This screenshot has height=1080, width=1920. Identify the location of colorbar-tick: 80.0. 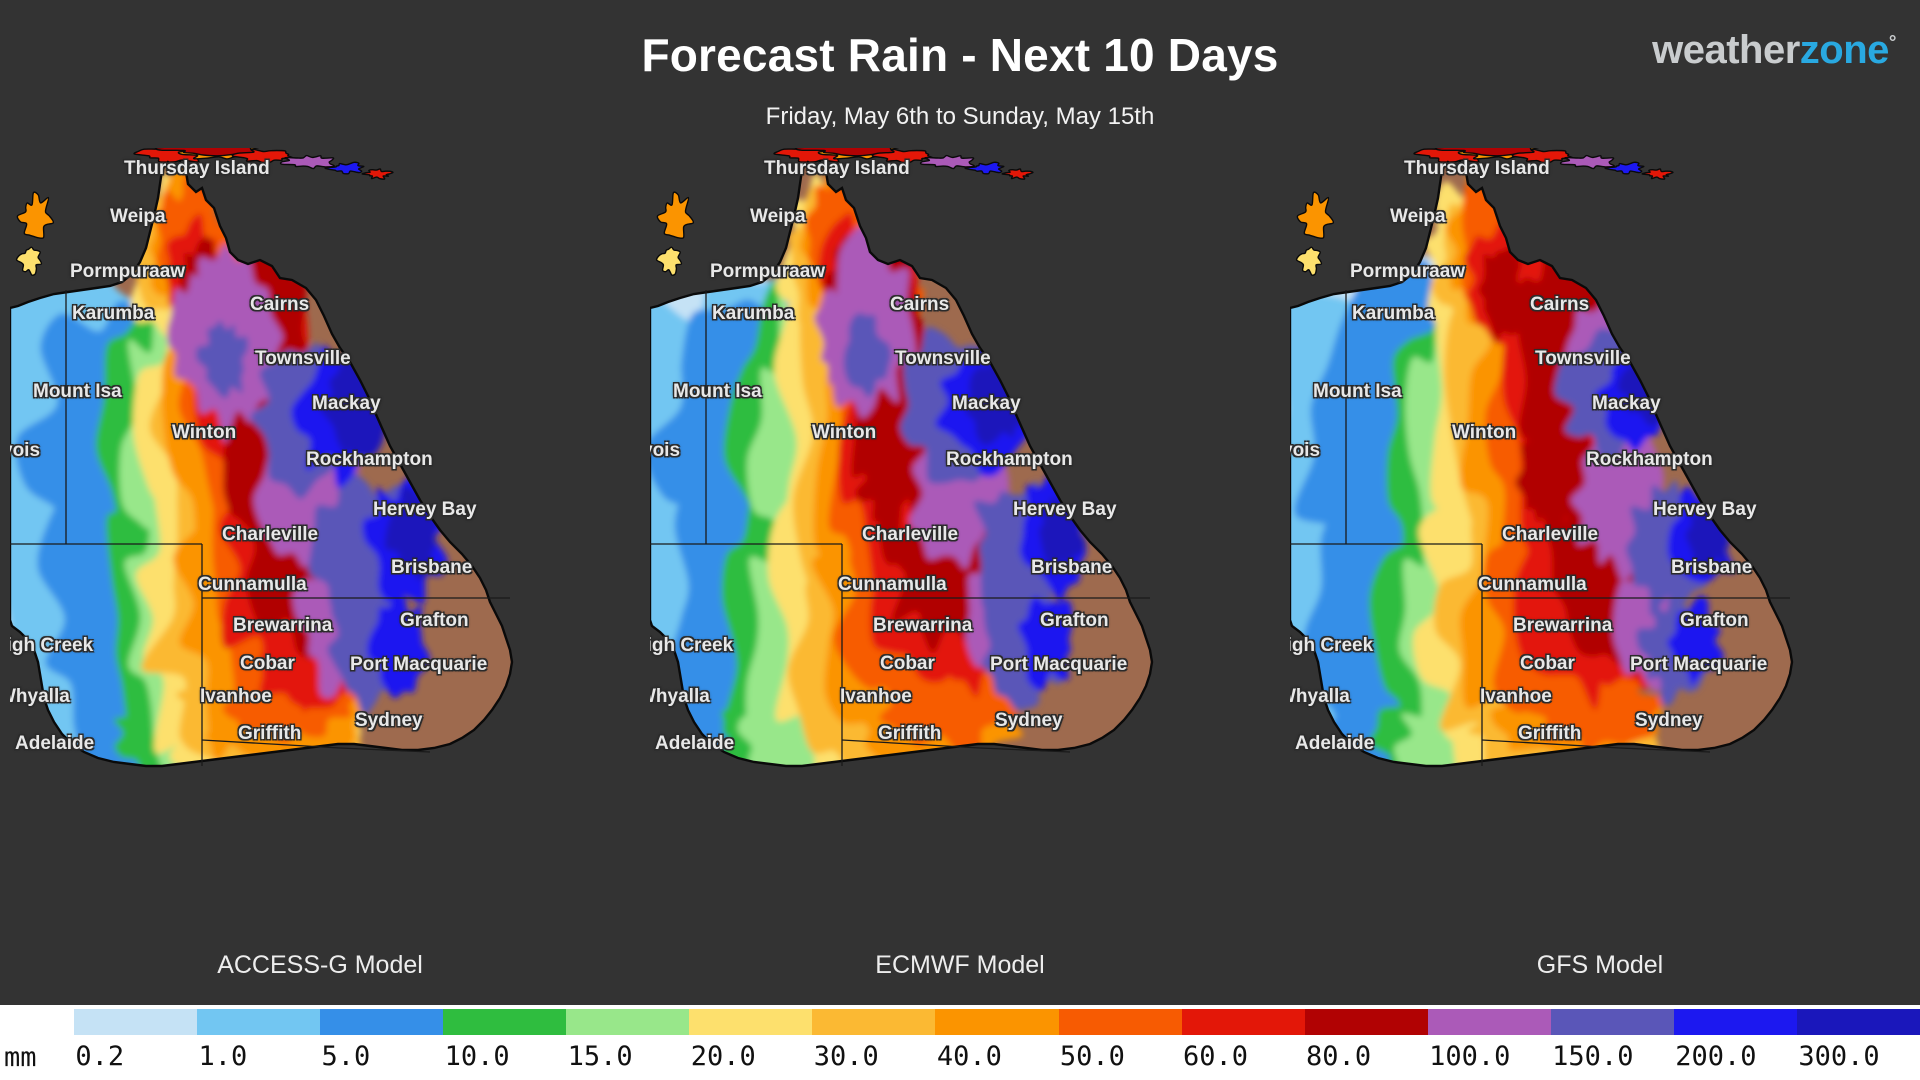
(1339, 1056).